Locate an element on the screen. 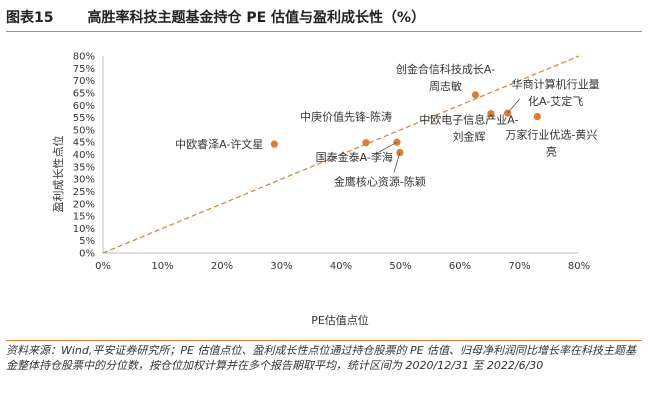 Image resolution: width=648 pixels, height=406 pixels. point-label: 中欧电子信息产业A- 刘金辉 is located at coordinates (468, 128).